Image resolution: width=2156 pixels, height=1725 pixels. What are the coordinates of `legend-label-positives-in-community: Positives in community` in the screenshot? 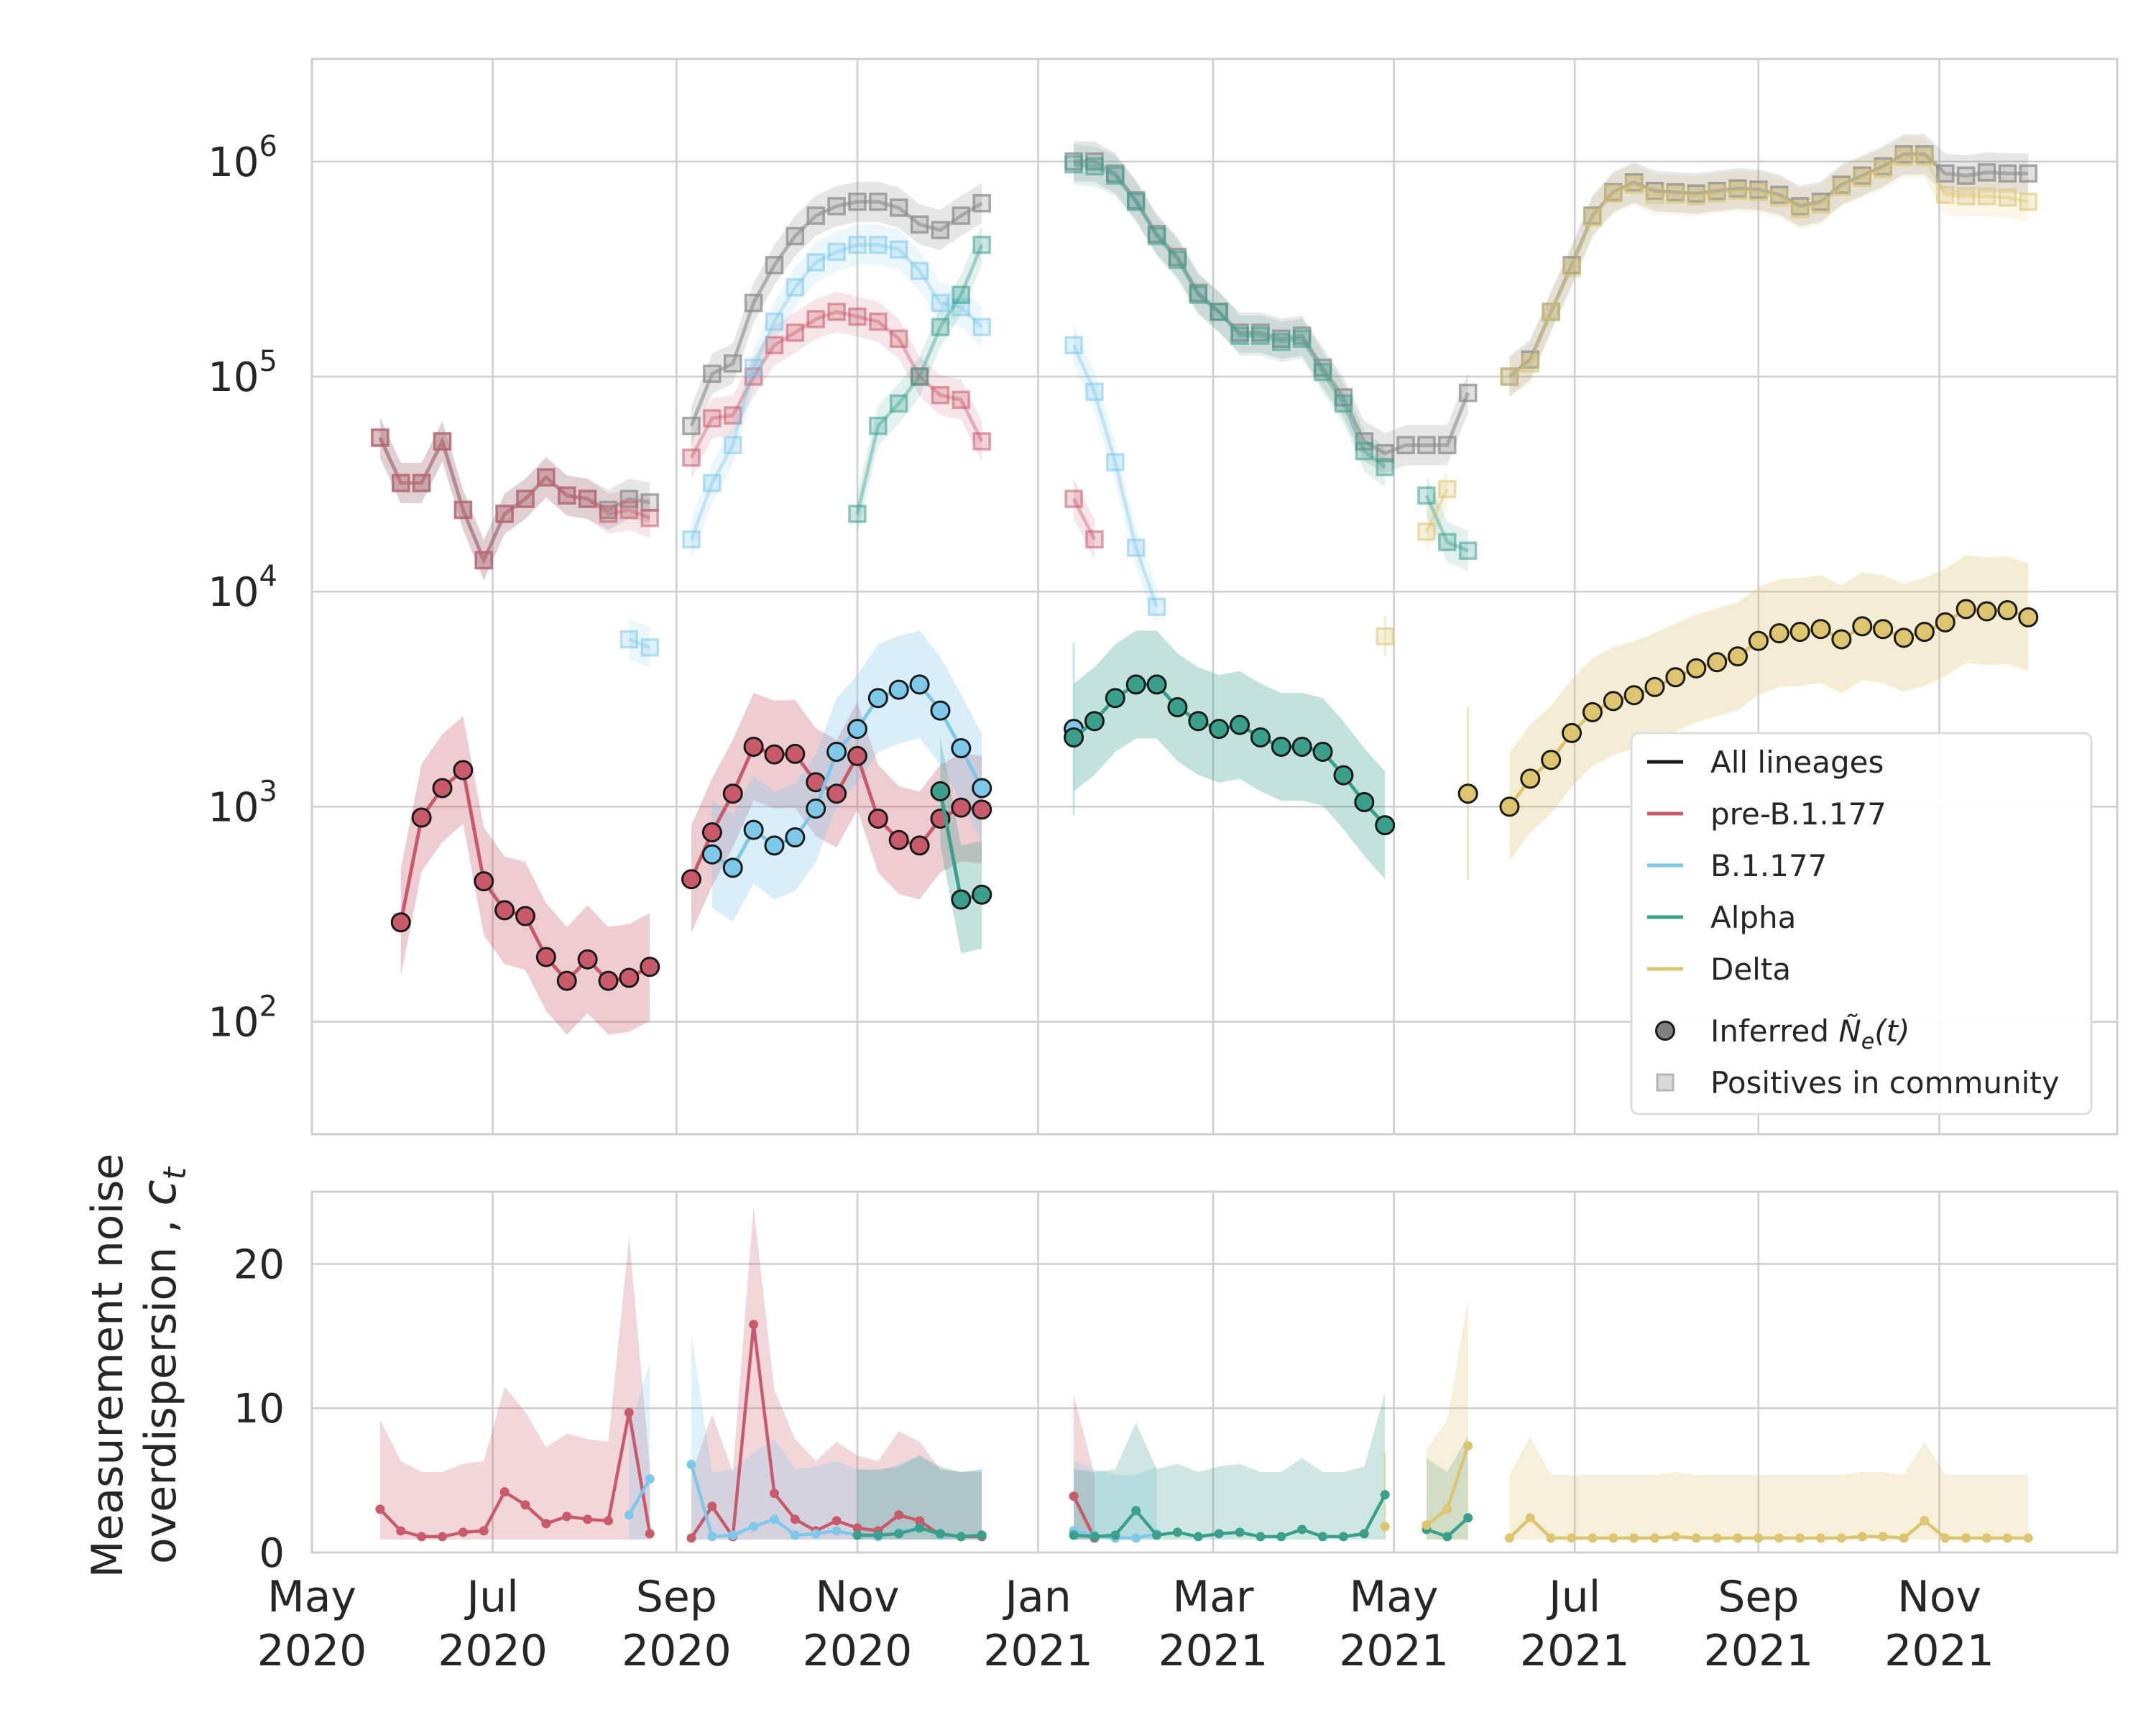 It's located at (1885, 1082).